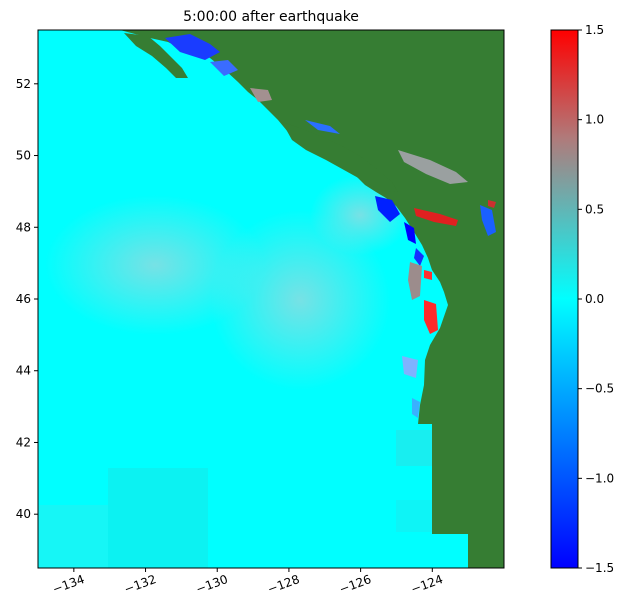  What do you see at coordinates (23, 514) in the screenshot?
I see `y-tick-label: 40` at bounding box center [23, 514].